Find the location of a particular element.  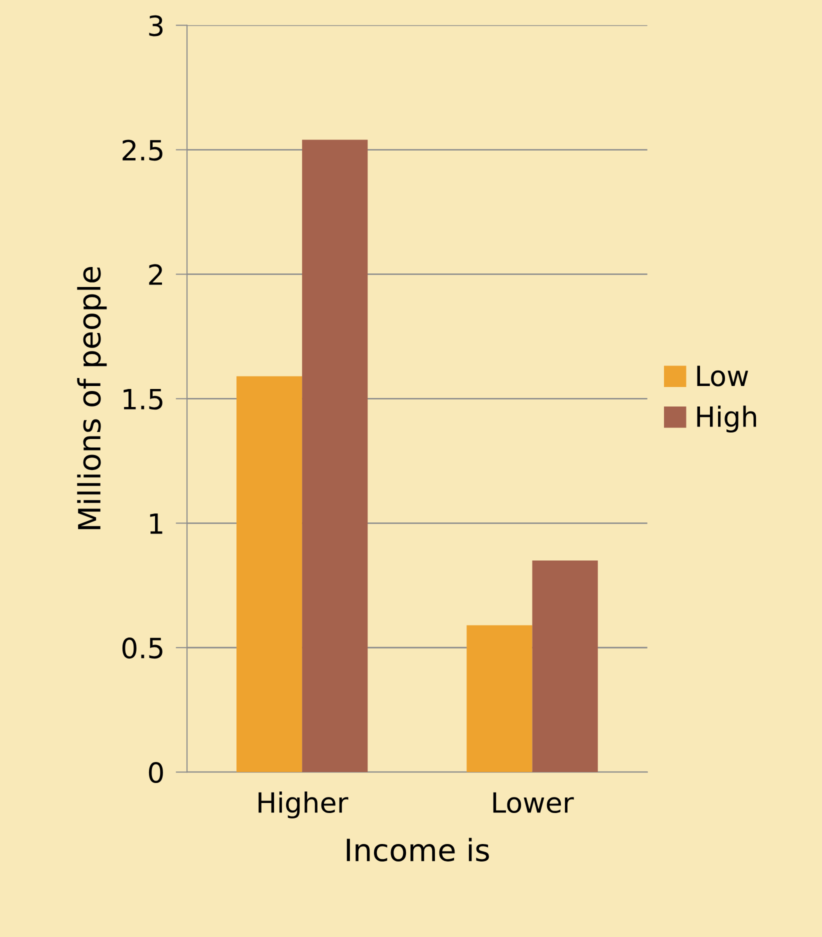

y-tick-label: 0.5 is located at coordinates (142, 648).